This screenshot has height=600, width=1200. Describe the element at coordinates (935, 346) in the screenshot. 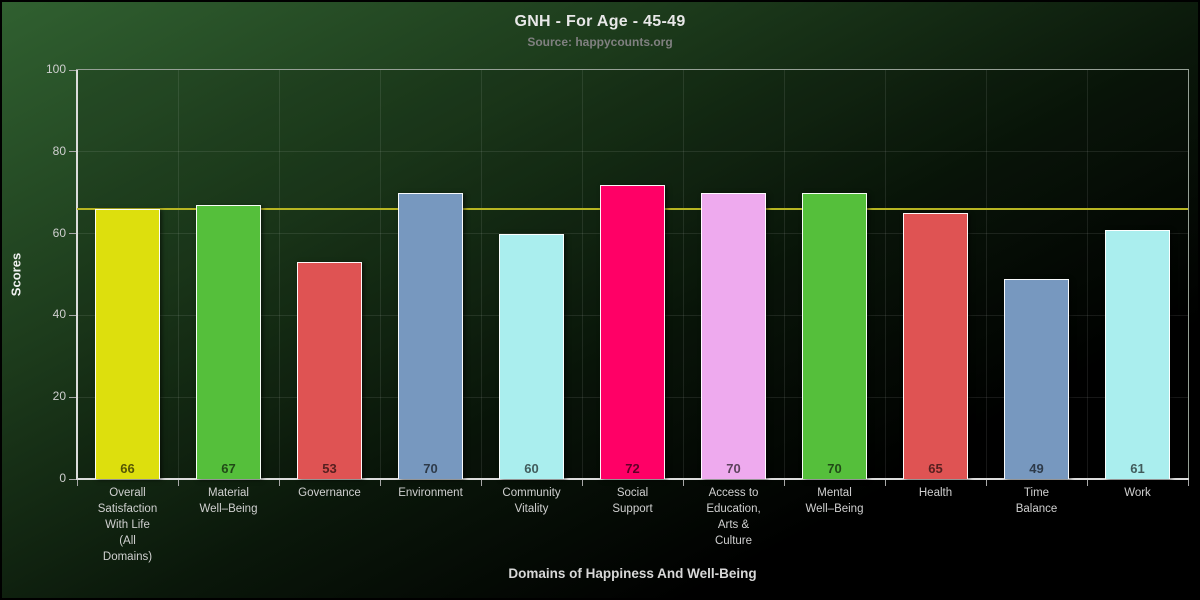

I see `bar: 65` at that location.